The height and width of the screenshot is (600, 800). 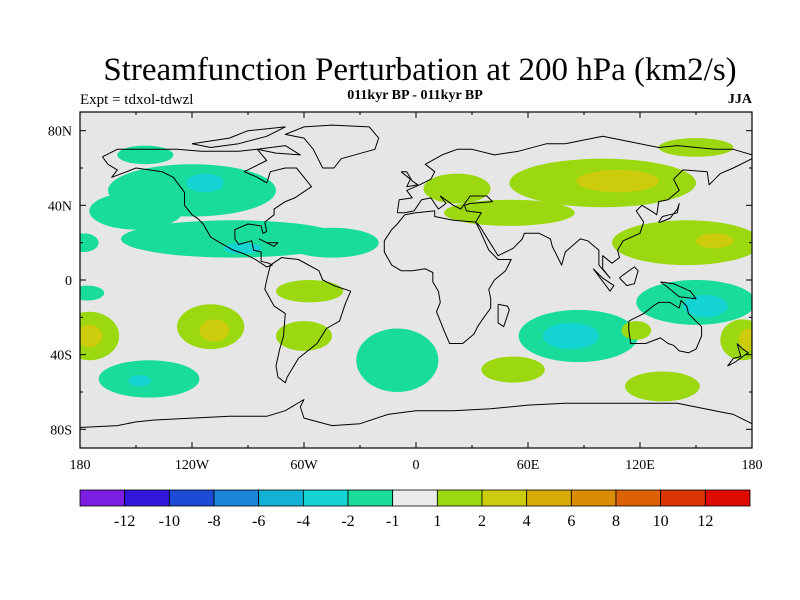 I want to click on colorbar-label: 2, so click(x=482, y=521).